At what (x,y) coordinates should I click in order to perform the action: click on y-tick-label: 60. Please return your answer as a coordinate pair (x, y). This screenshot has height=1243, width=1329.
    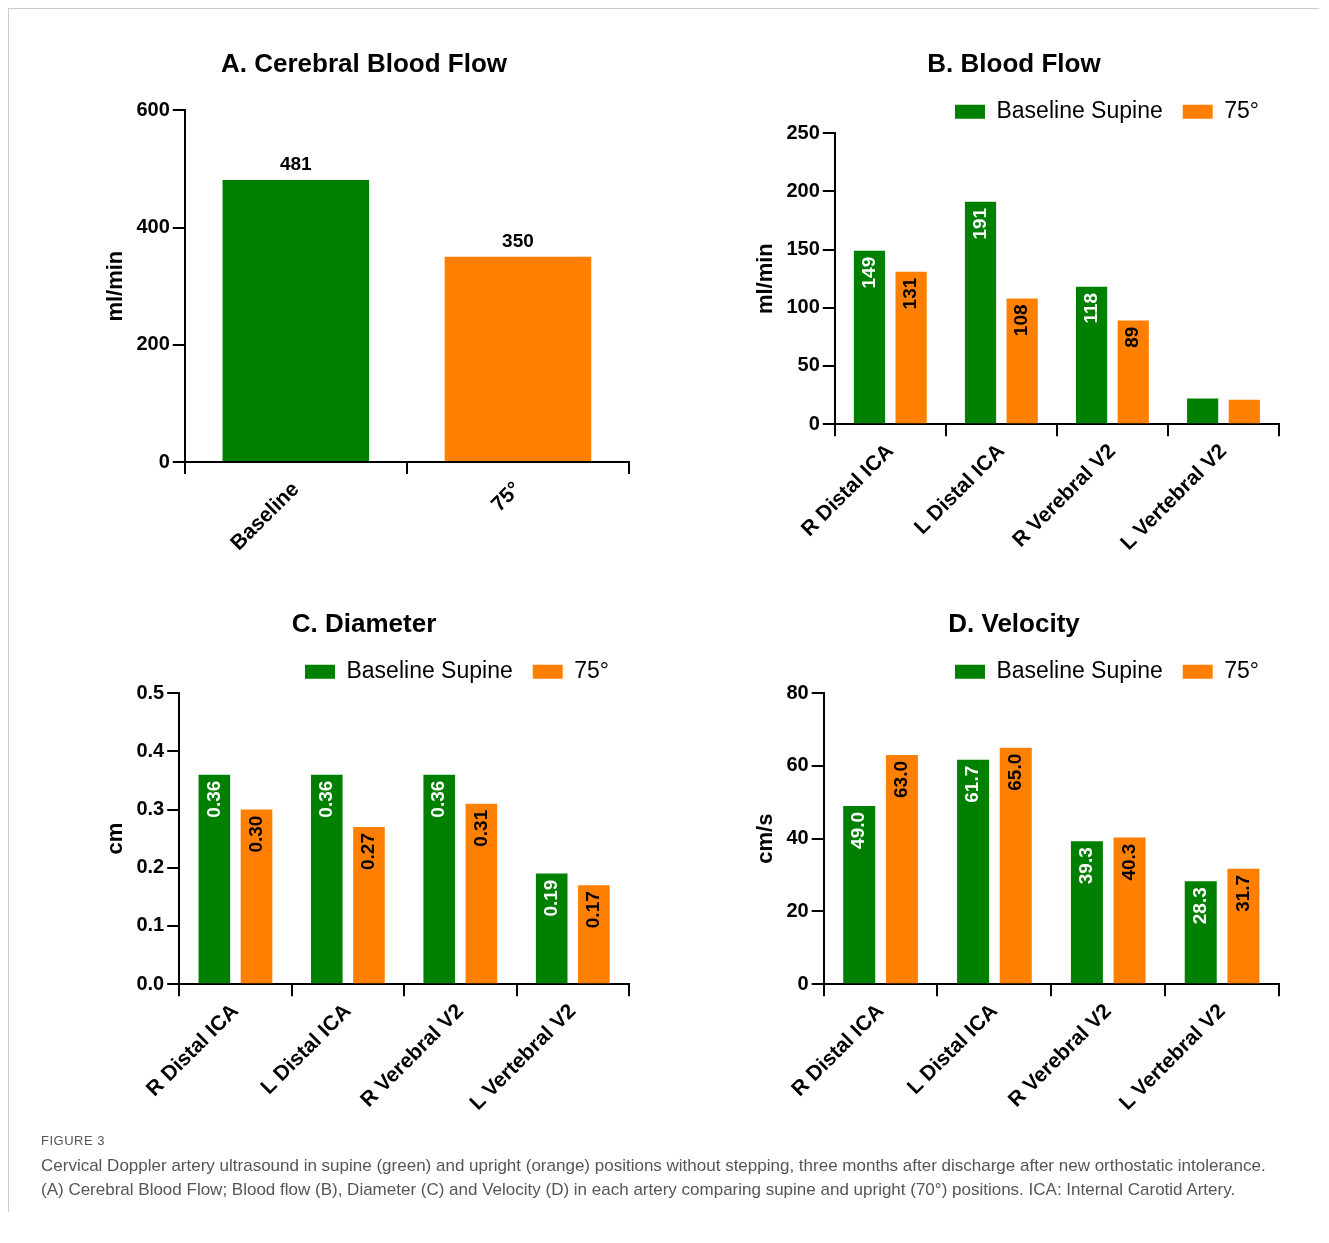
    Looking at the image, I should click on (797, 764).